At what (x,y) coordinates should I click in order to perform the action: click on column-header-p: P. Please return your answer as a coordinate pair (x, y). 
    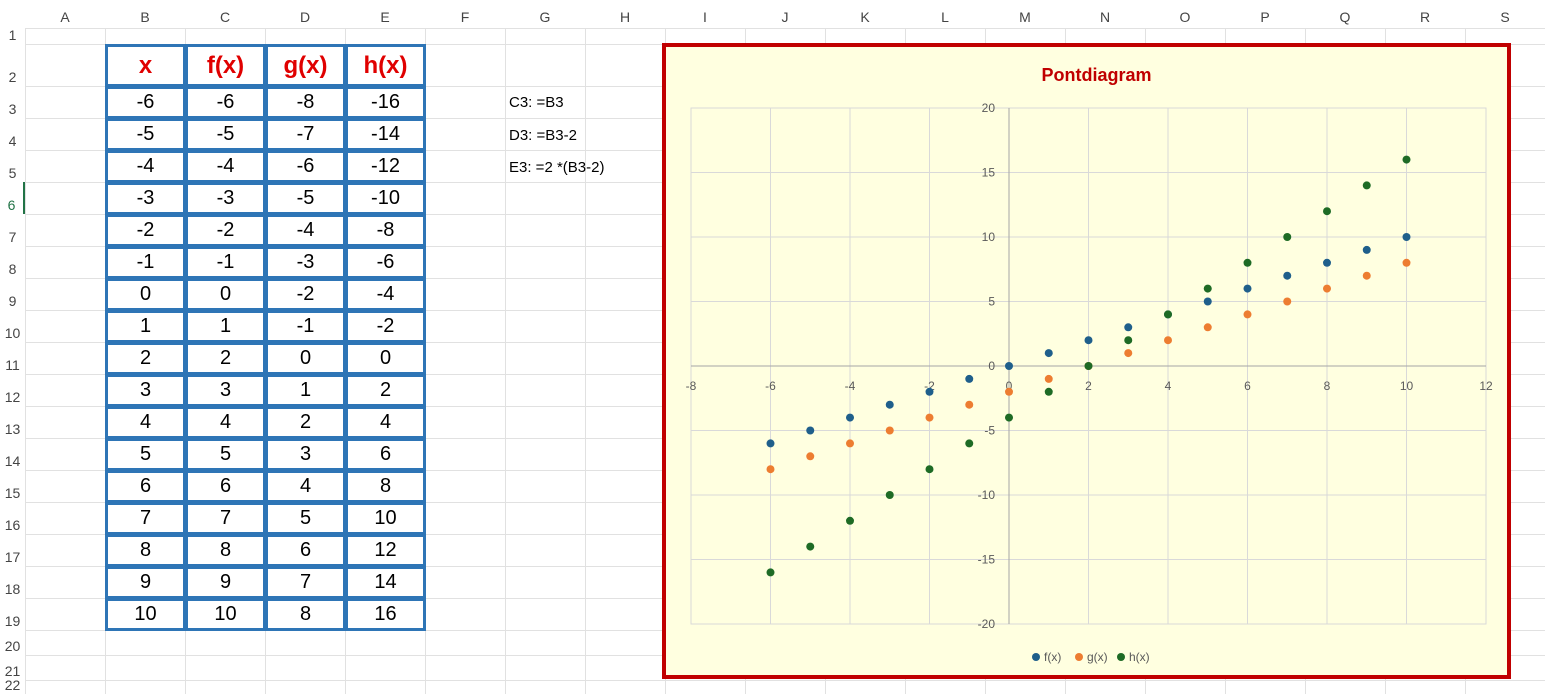
    Looking at the image, I should click on (1265, 14).